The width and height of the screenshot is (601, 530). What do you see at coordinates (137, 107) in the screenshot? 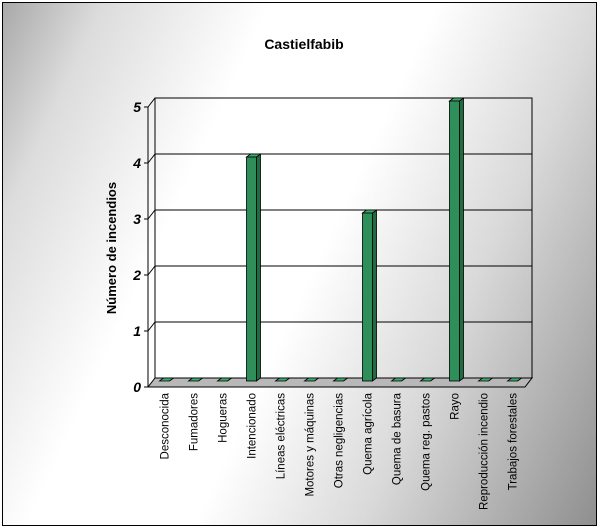
I see `y-tick-label: 5` at bounding box center [137, 107].